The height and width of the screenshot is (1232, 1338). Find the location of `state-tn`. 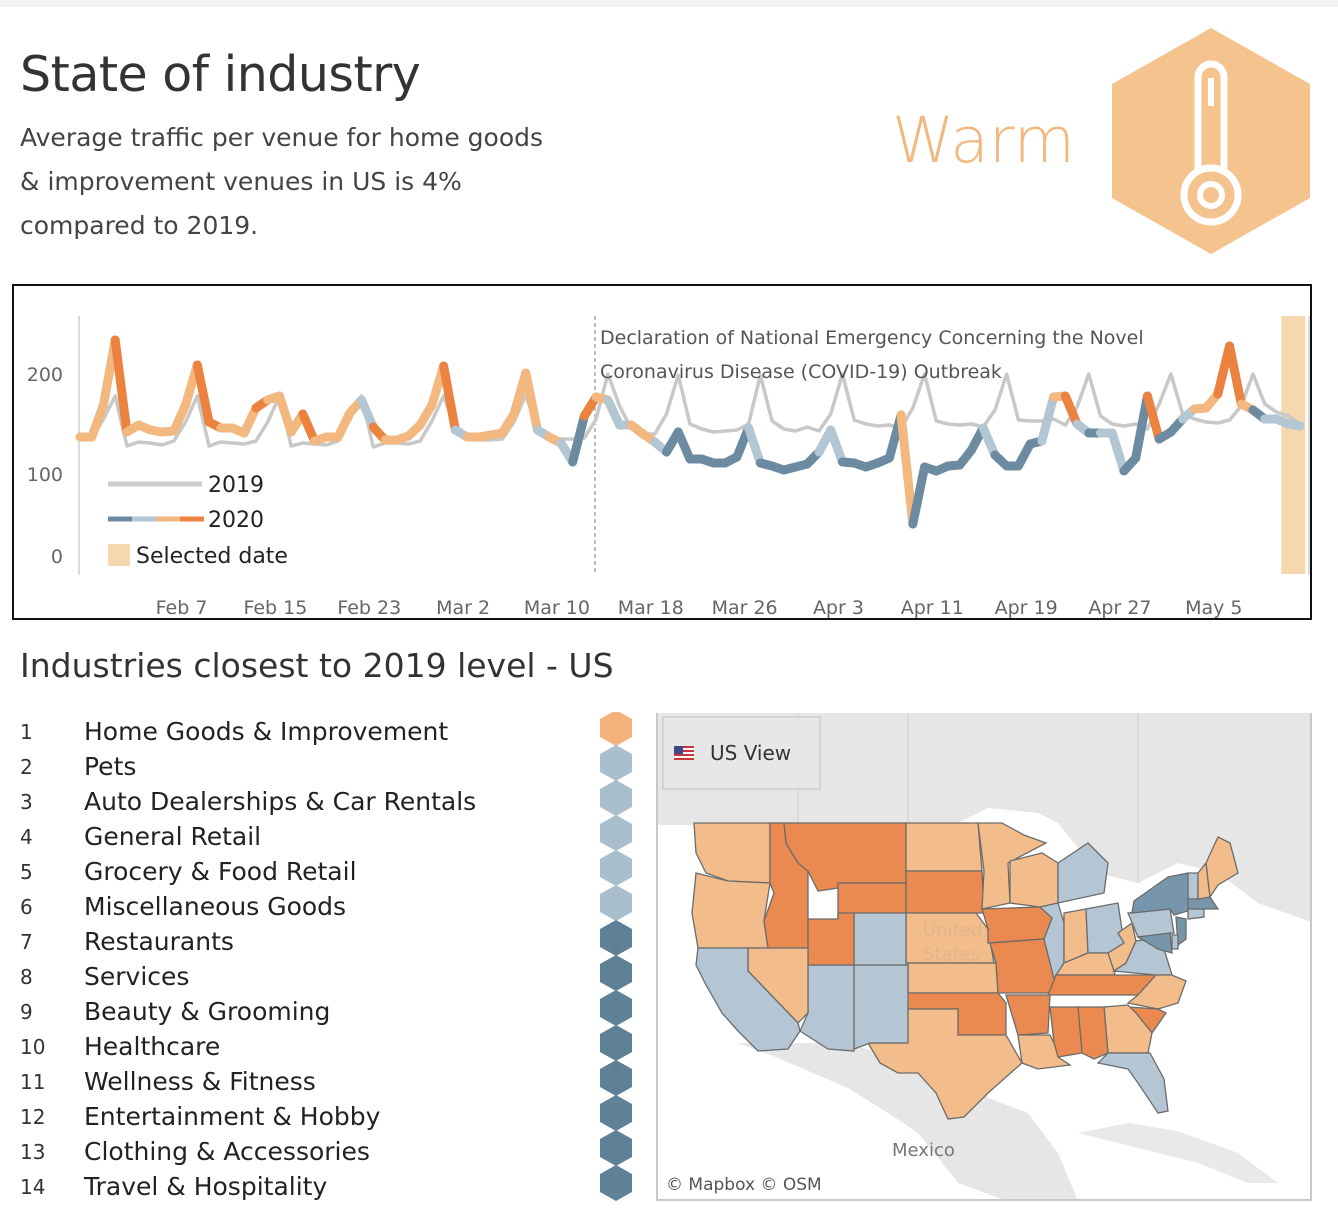

state-tn is located at coordinates (1102, 985).